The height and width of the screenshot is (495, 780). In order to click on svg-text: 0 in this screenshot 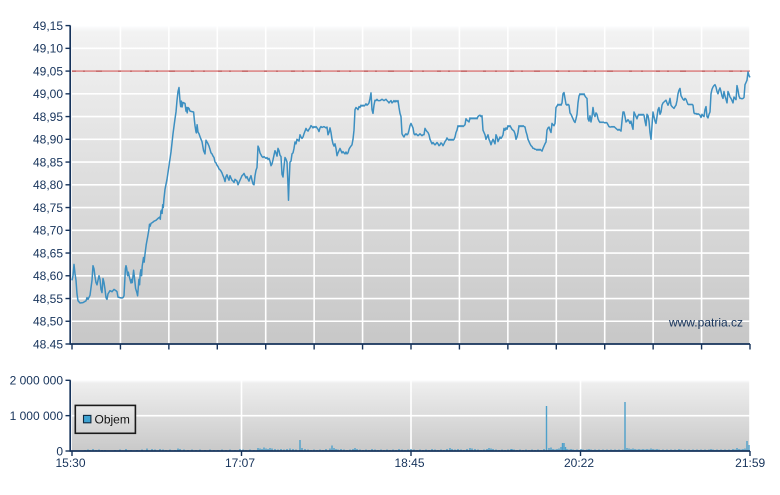, I will do `click(59, 451)`.